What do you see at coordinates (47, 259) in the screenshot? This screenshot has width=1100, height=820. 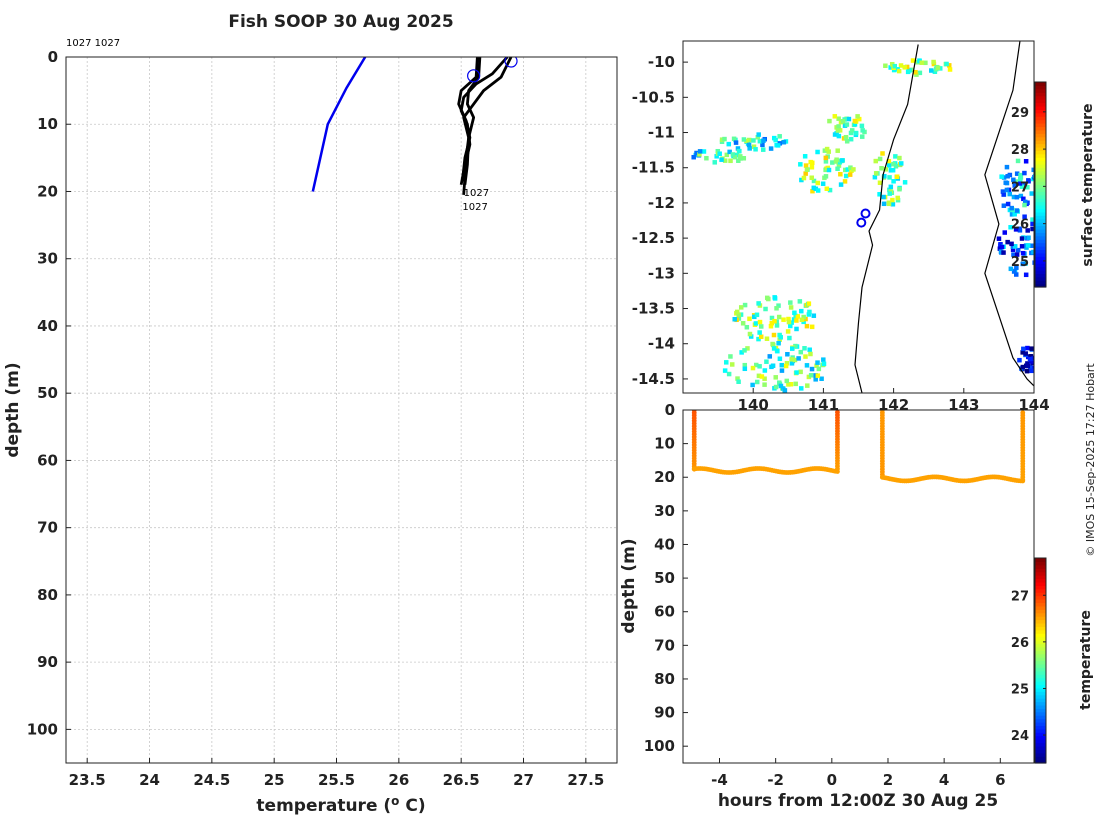 I see `y-tick-label: 30` at bounding box center [47, 259].